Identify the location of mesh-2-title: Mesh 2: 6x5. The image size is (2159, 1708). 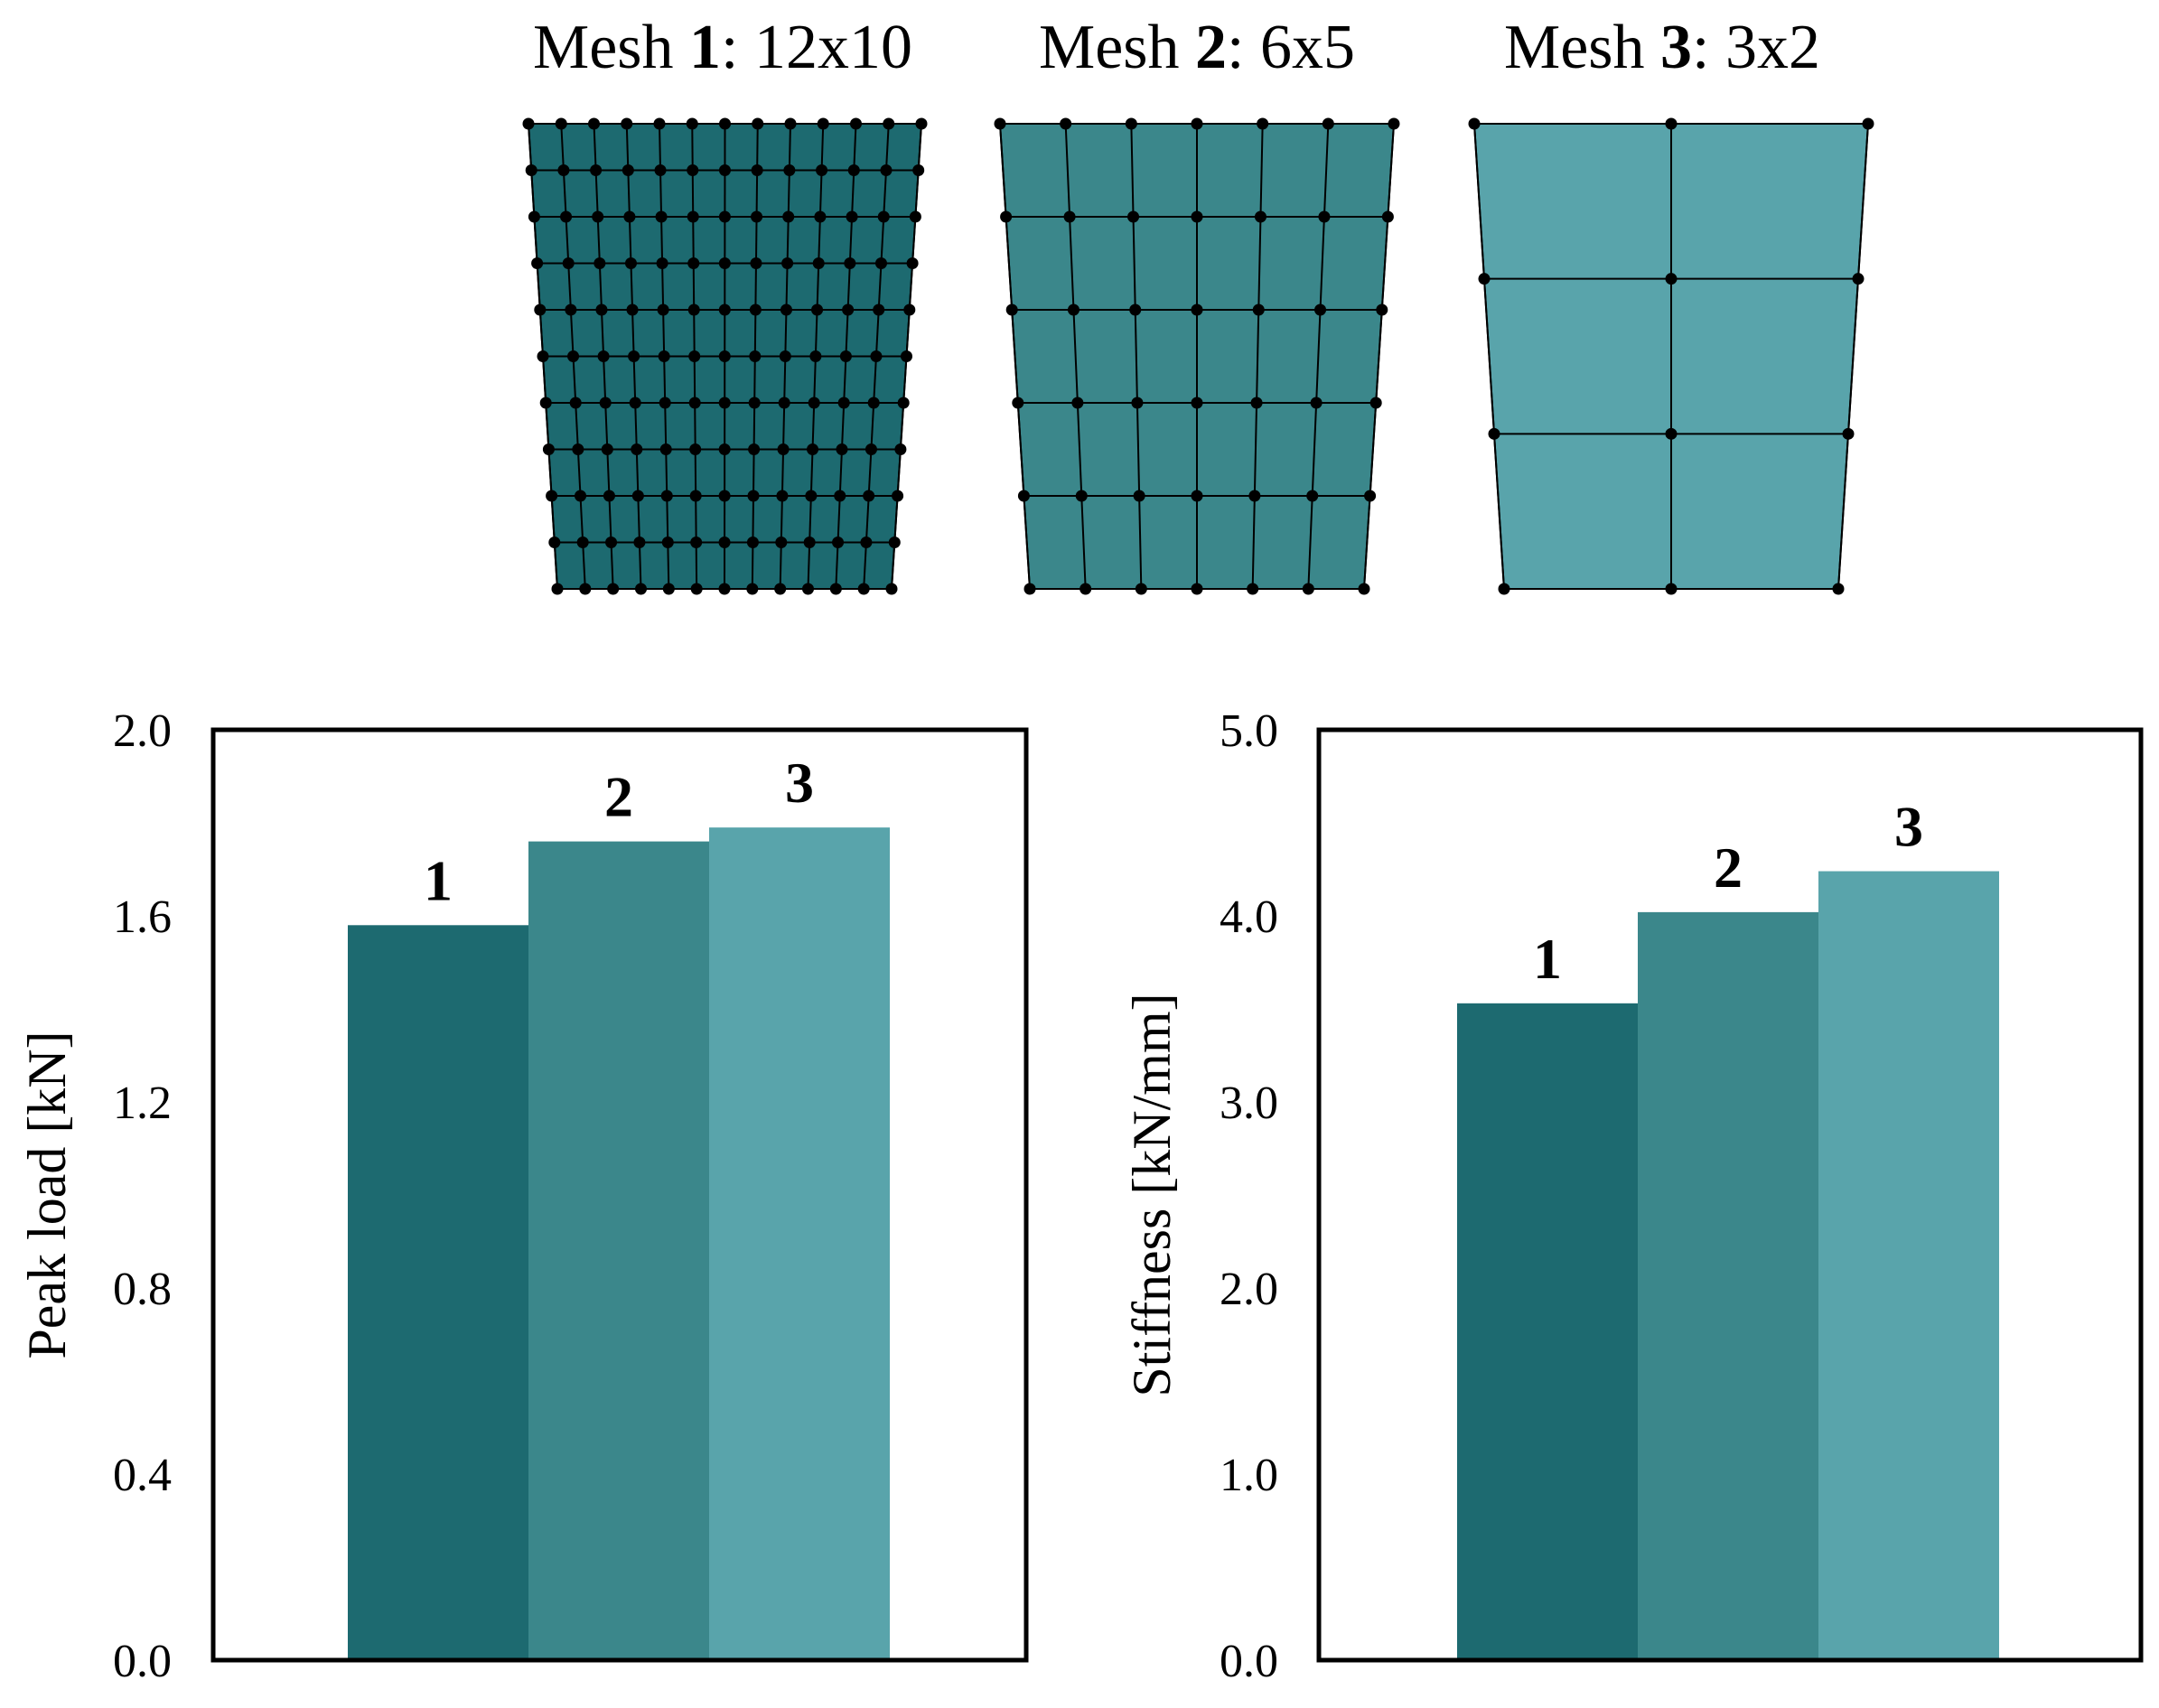
(1197, 47).